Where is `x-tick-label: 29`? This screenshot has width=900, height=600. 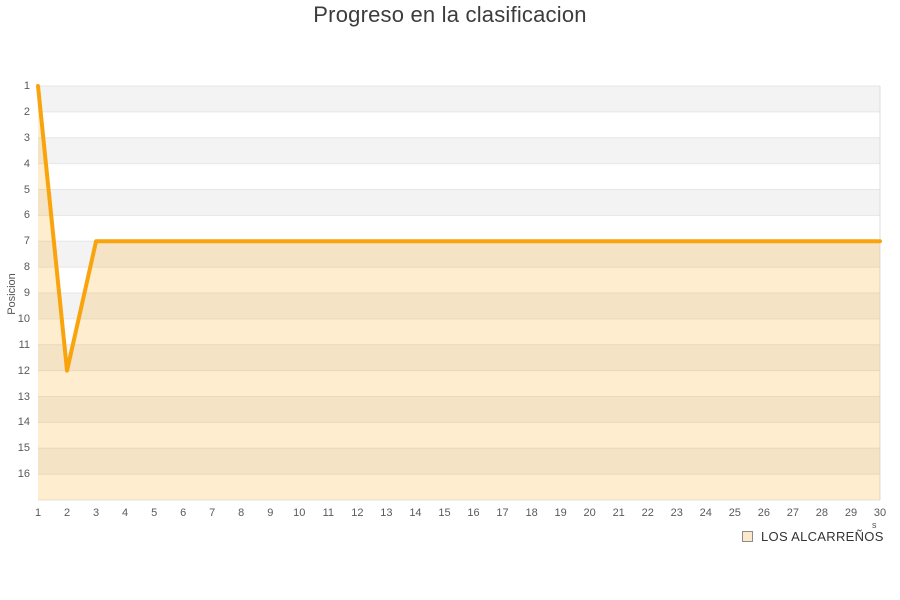 x-tick-label: 29 is located at coordinates (851, 513).